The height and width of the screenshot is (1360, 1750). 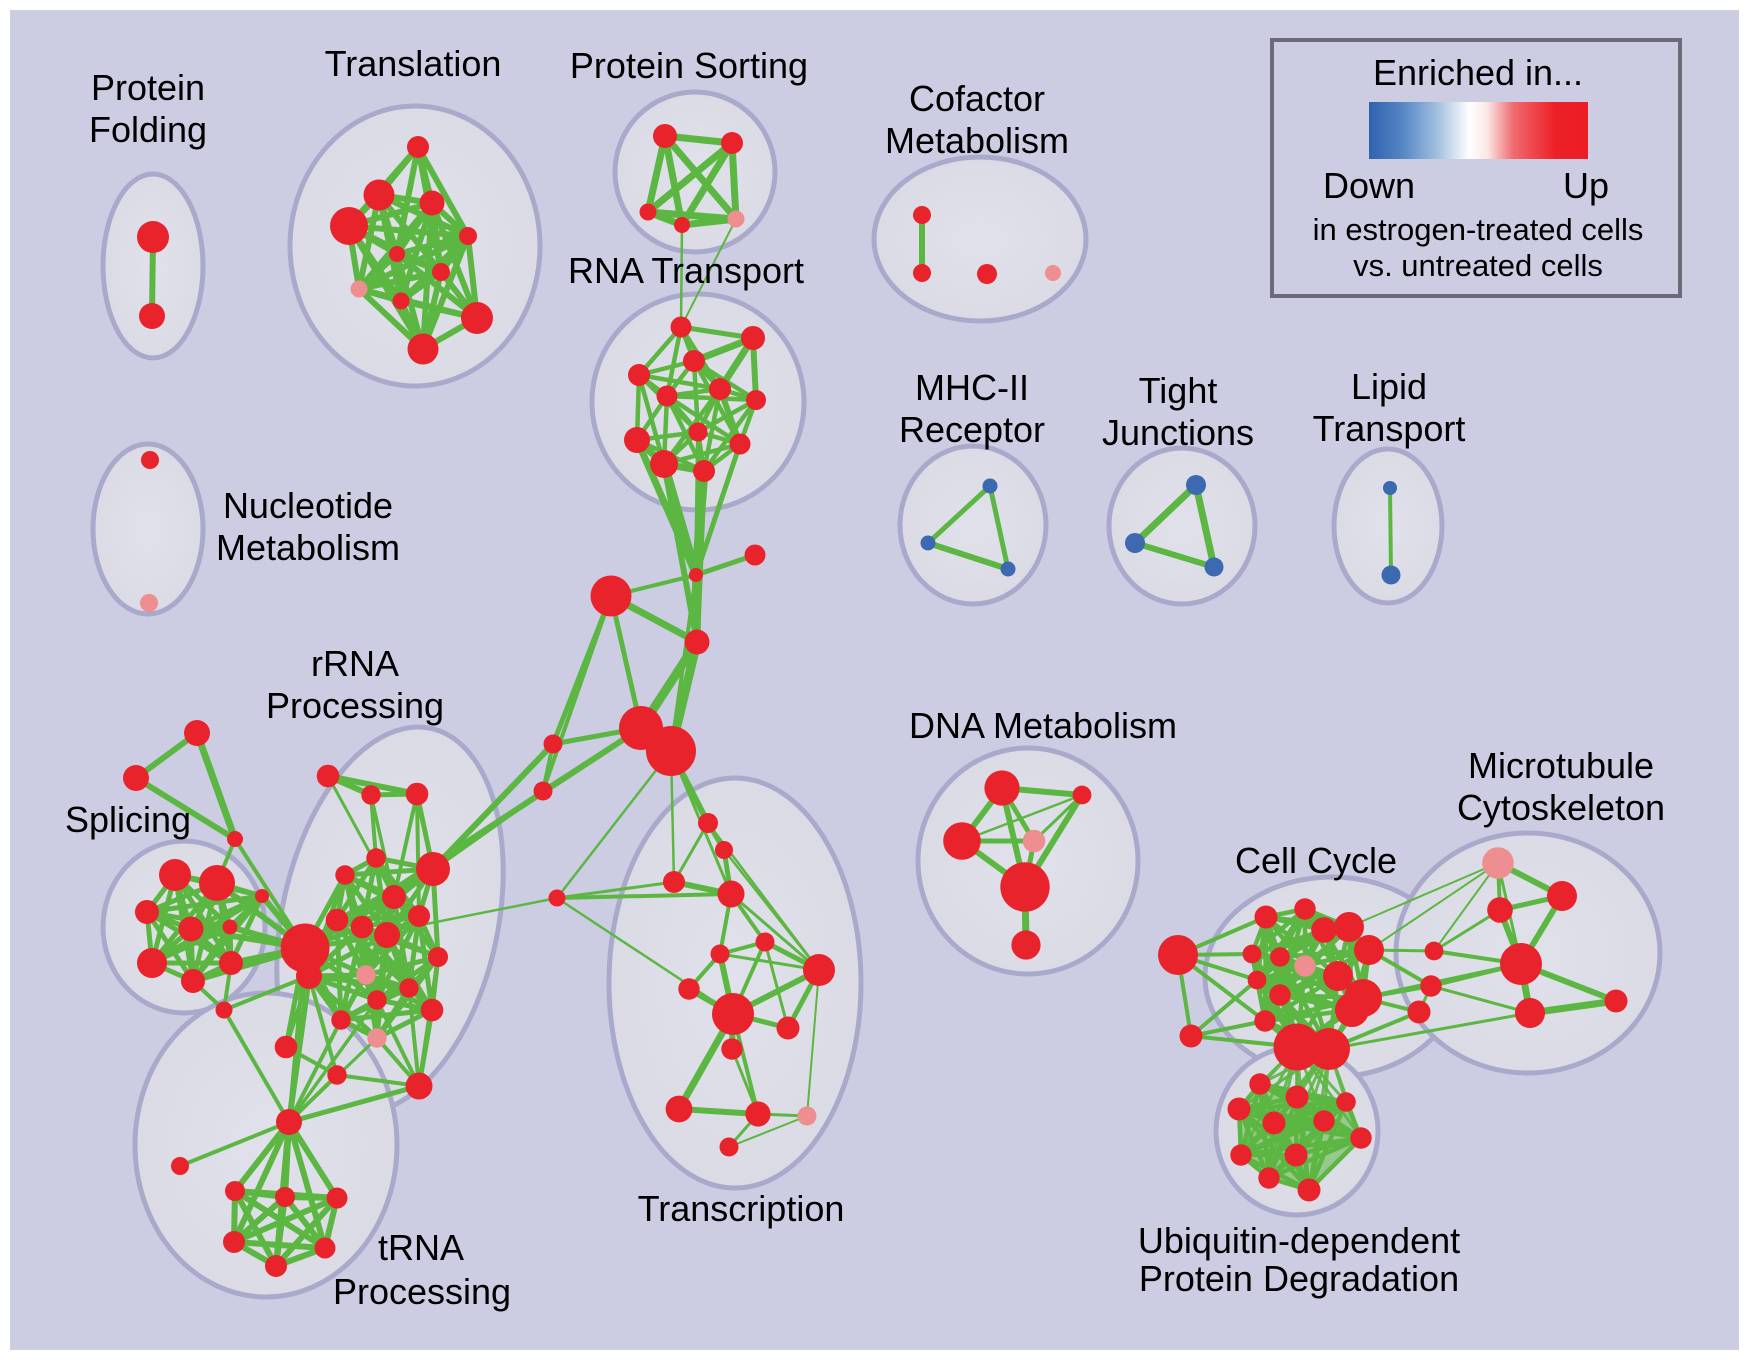 What do you see at coordinates (1299, 1278) in the screenshot?
I see `svg-text: Protein Degradation` at bounding box center [1299, 1278].